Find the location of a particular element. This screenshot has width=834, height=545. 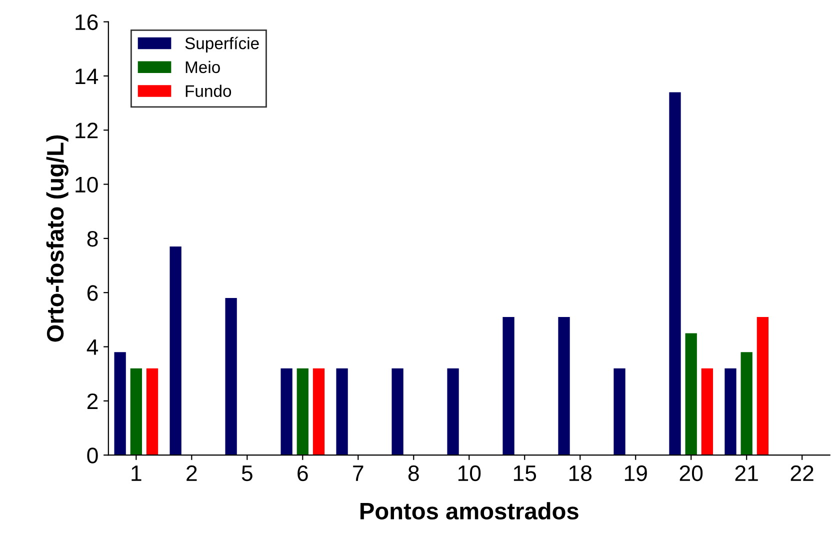

y-tick-label: 10 is located at coordinates (87, 184).